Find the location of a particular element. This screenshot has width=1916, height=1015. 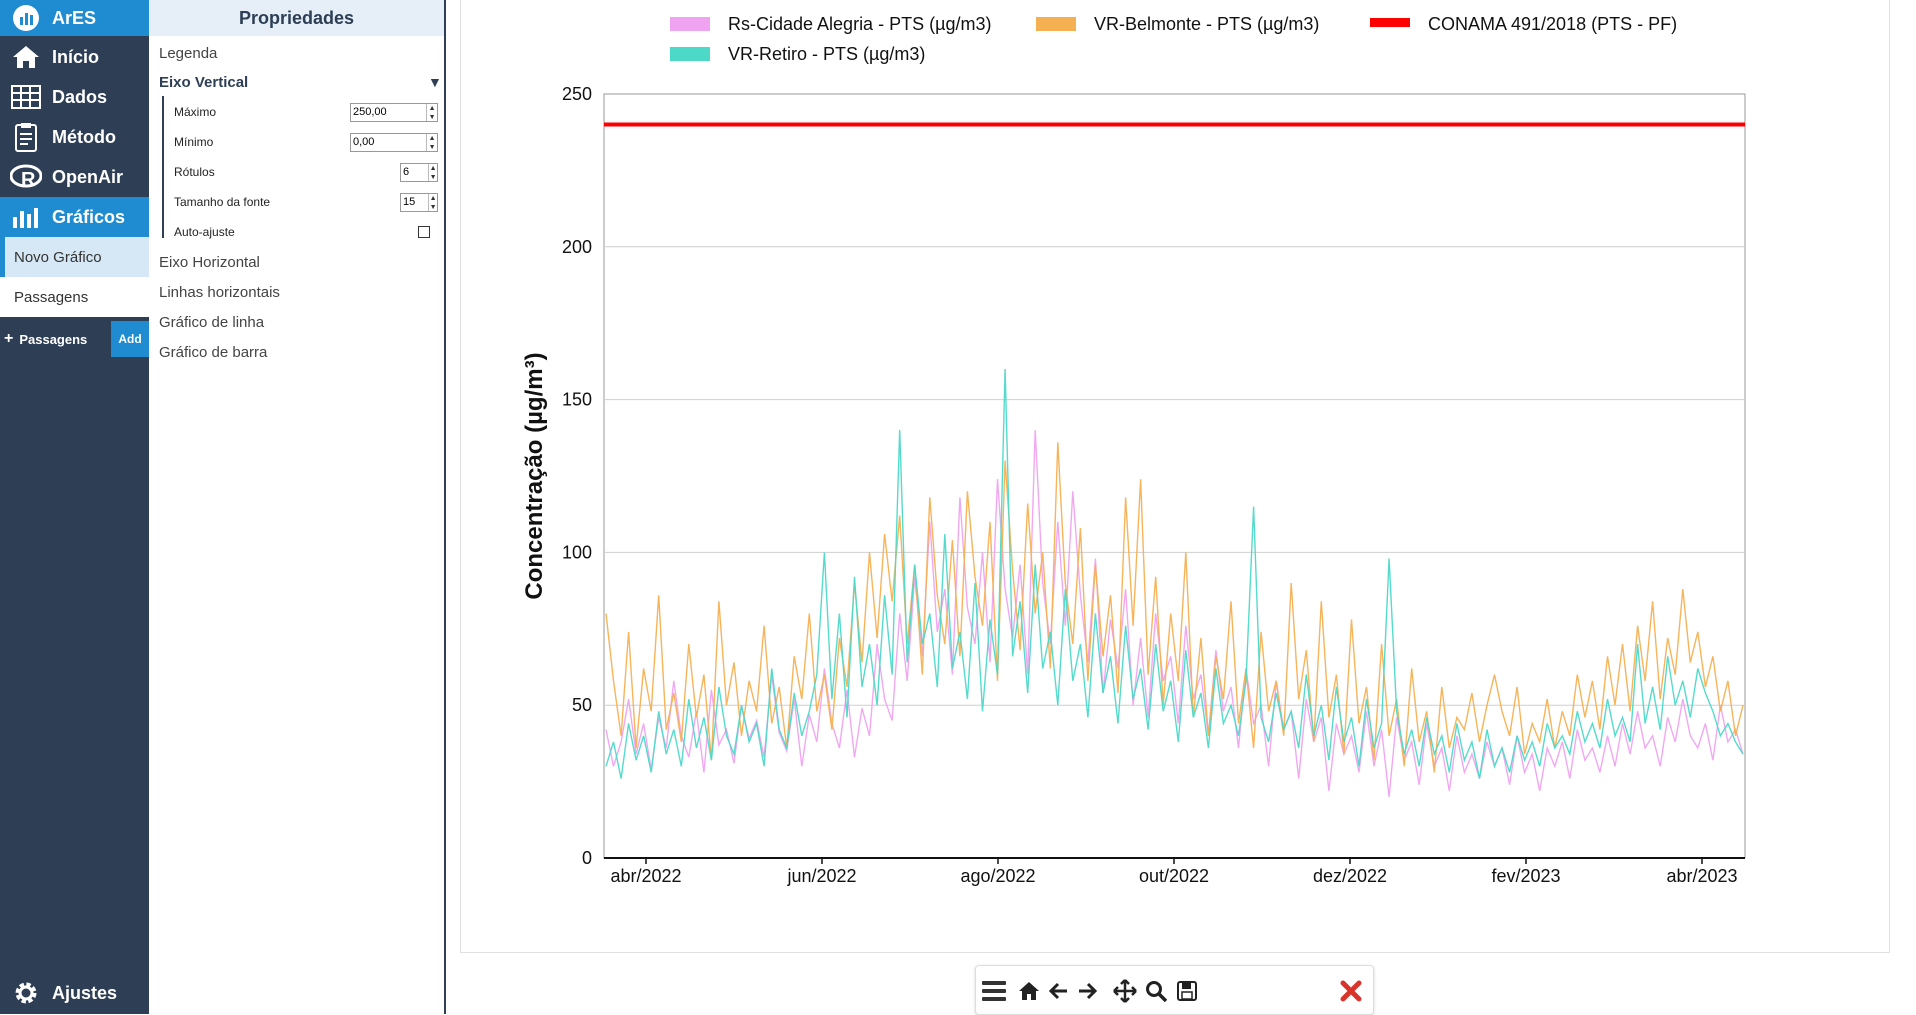

nav-item-openair: R OpenAir is located at coordinates (74, 177).